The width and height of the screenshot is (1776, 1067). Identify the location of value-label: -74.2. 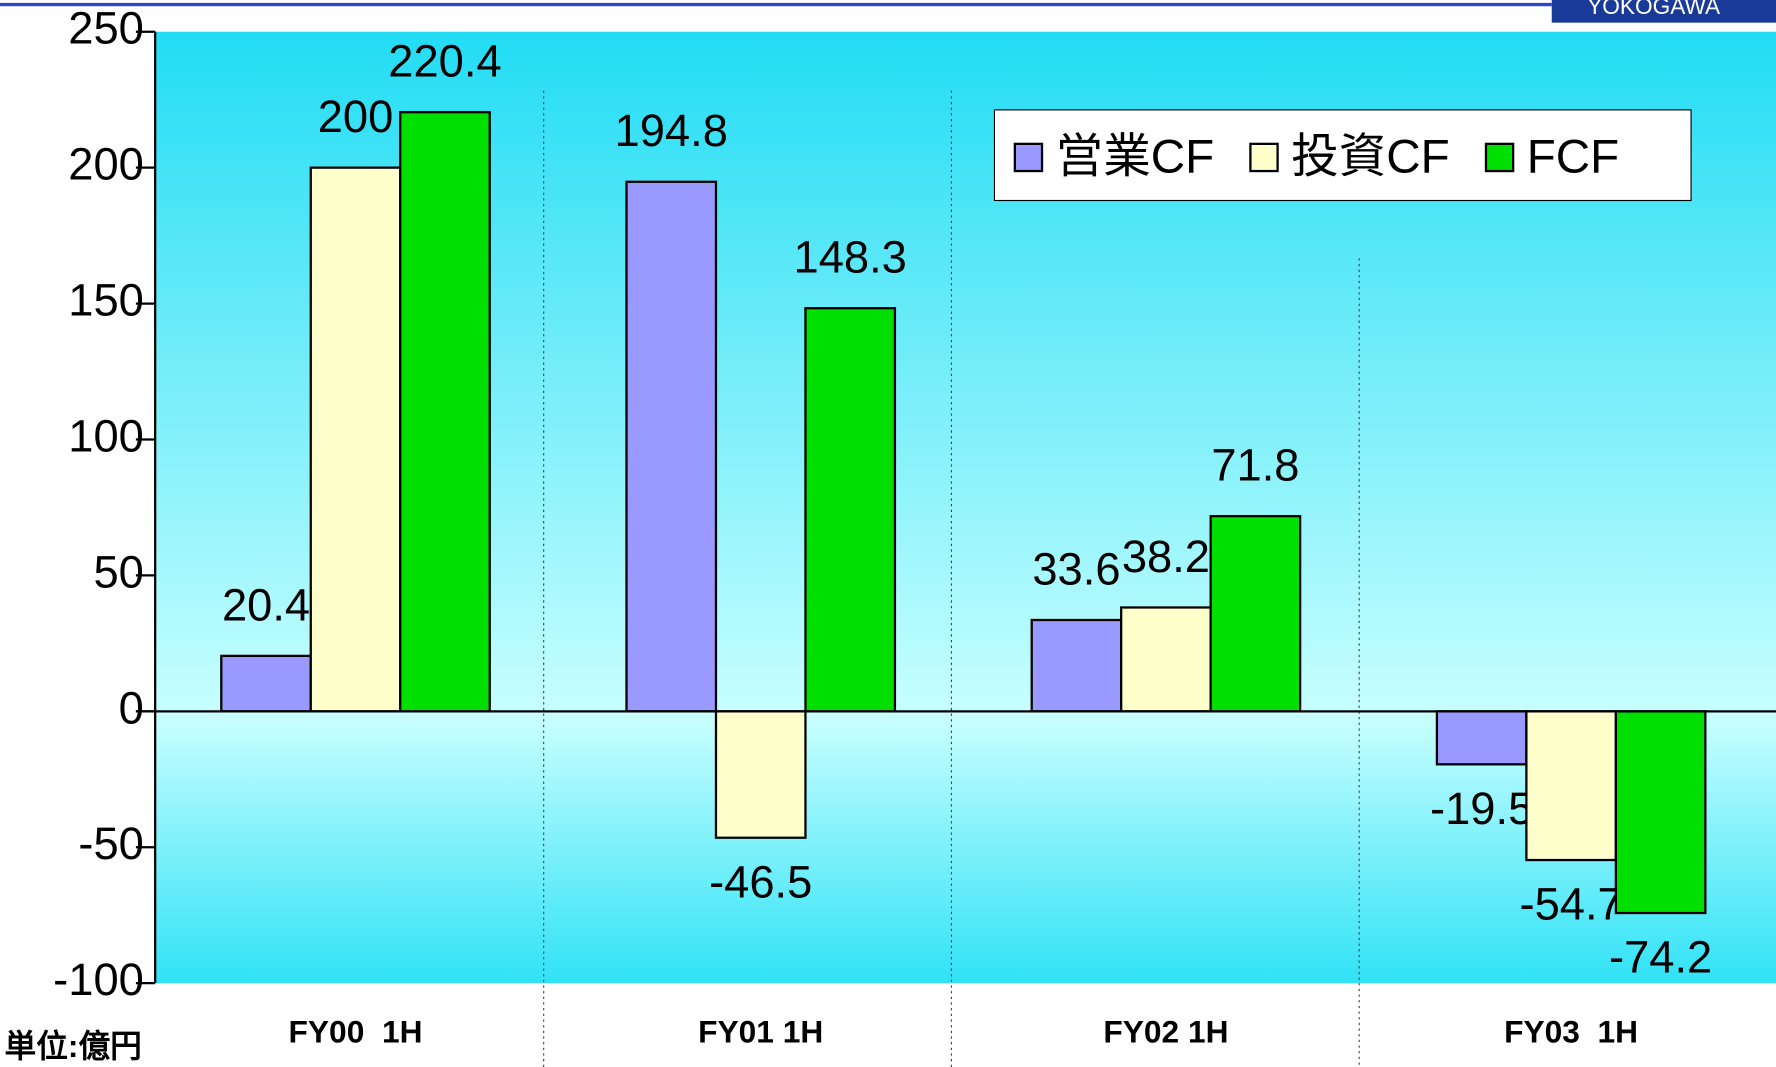
(1660, 957).